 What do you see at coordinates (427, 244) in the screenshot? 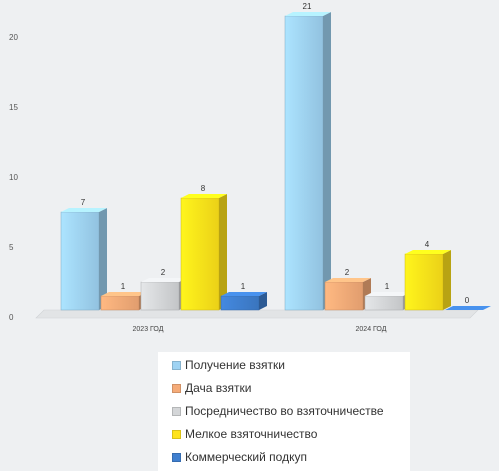
I see `data-label: 4` at bounding box center [427, 244].